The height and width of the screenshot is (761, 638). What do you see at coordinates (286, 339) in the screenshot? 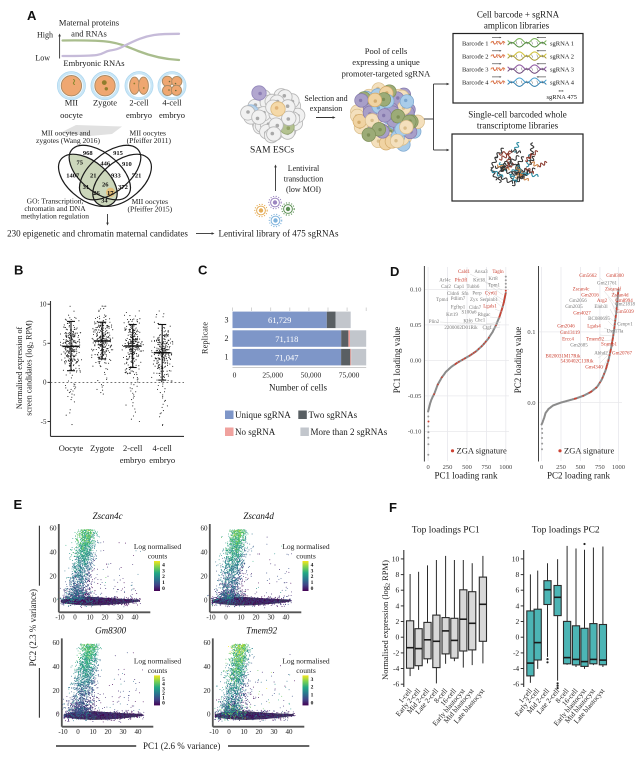
I see `svg-text: 71,118` at bounding box center [286, 339].